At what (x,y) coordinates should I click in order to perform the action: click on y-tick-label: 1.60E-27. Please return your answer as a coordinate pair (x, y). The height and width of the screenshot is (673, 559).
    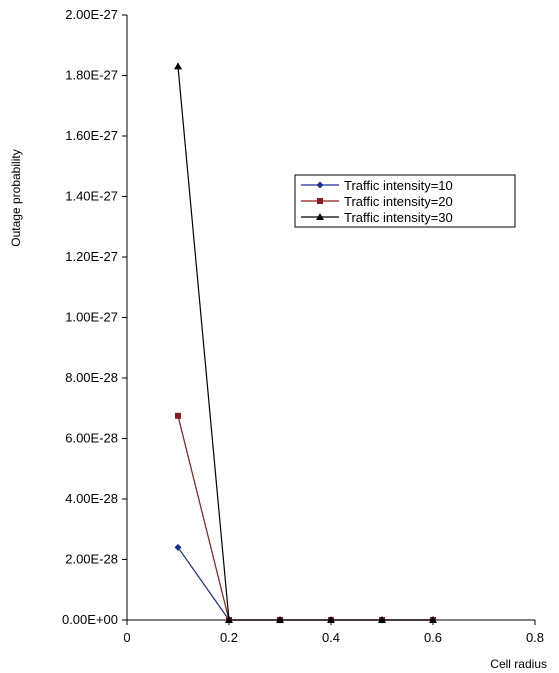
    Looking at the image, I should click on (91, 135).